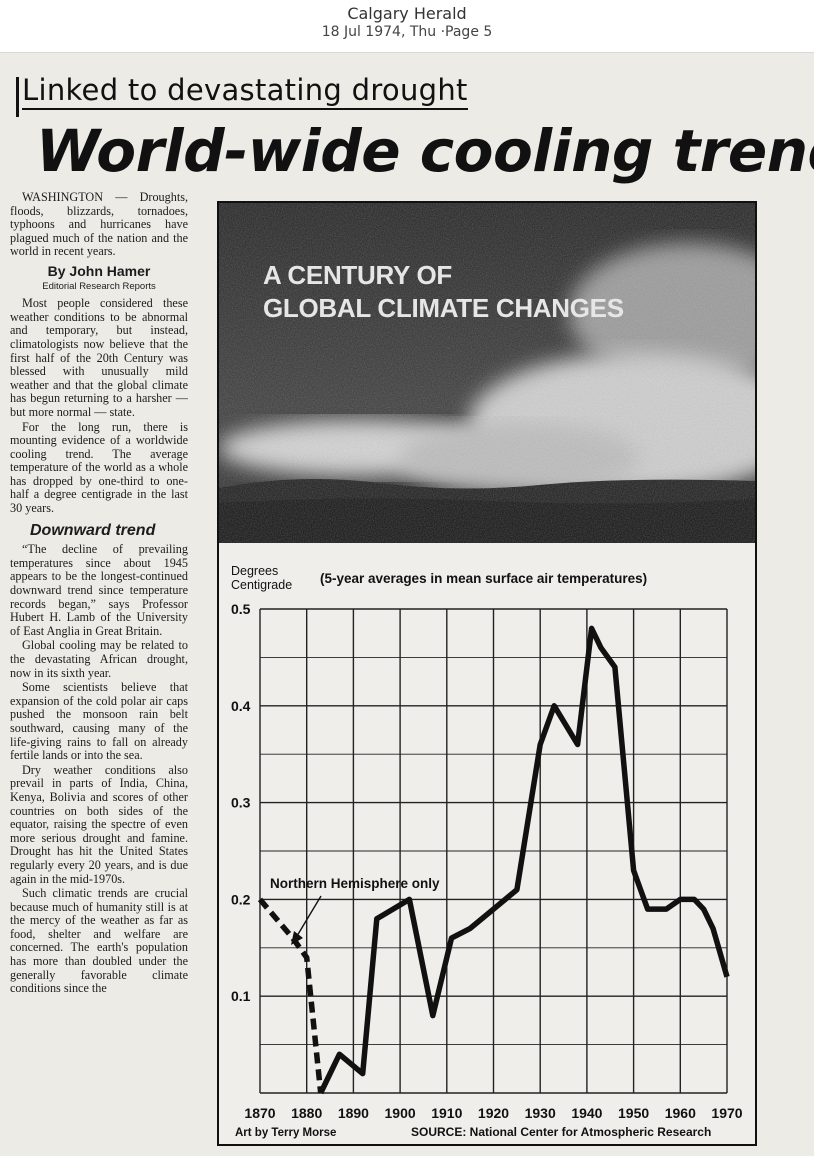  I want to click on publication-title: Calgary Herald, so click(407, 13).